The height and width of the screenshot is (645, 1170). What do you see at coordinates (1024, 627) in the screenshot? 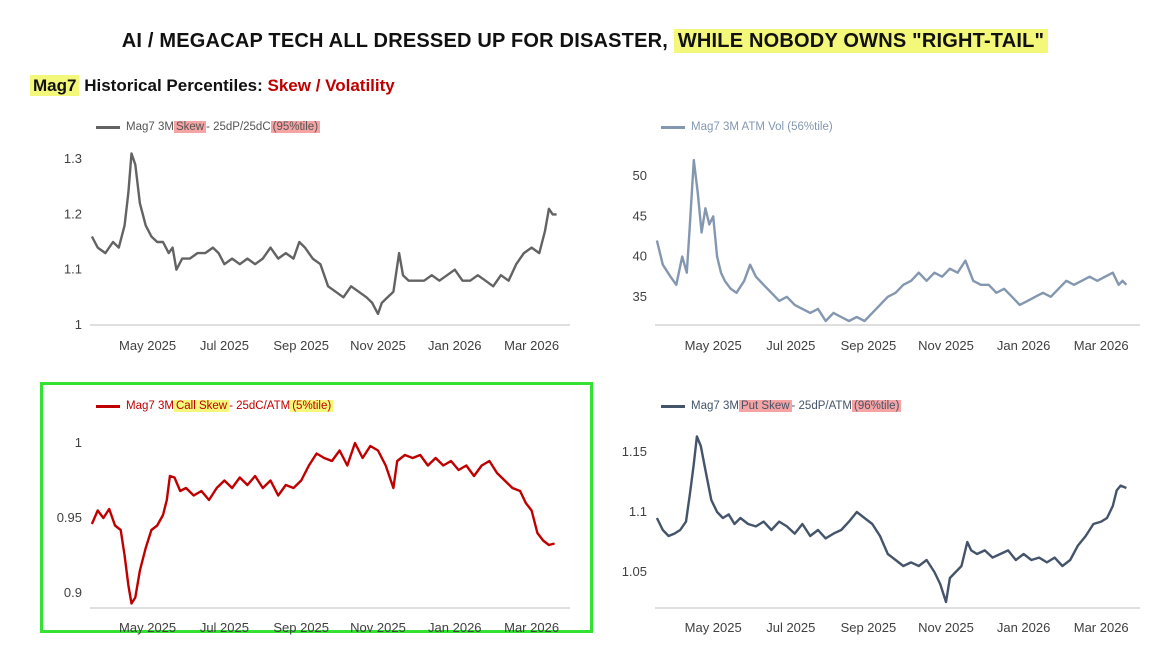
I see `put_skew-x-tick-label: Jan 2026` at bounding box center [1024, 627].